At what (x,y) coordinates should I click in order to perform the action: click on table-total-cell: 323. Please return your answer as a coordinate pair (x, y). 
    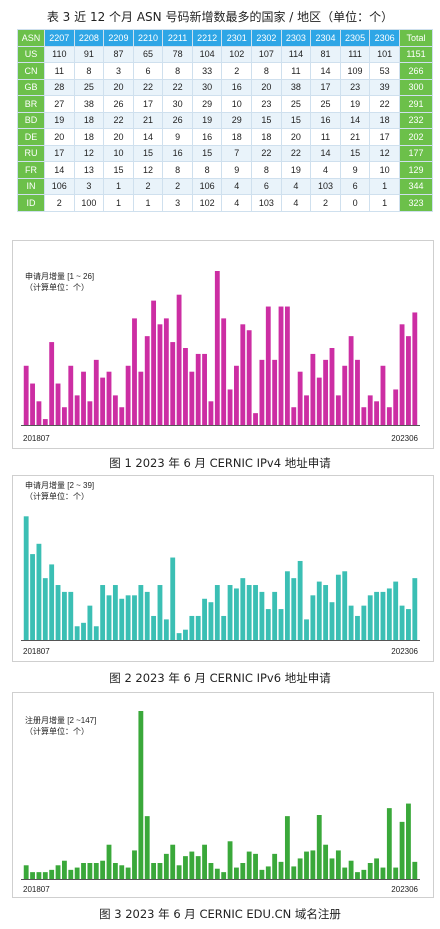
    Looking at the image, I should click on (416, 203).